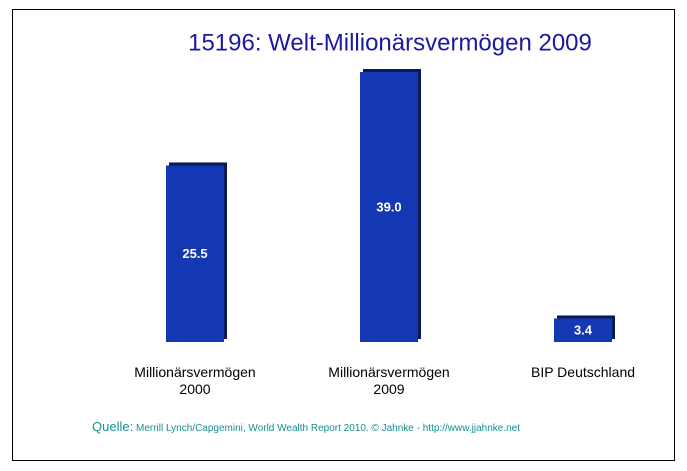 The image size is (687, 471). Describe the element at coordinates (583, 372) in the screenshot. I see `x-tick-label: BIP Deutschland` at that location.